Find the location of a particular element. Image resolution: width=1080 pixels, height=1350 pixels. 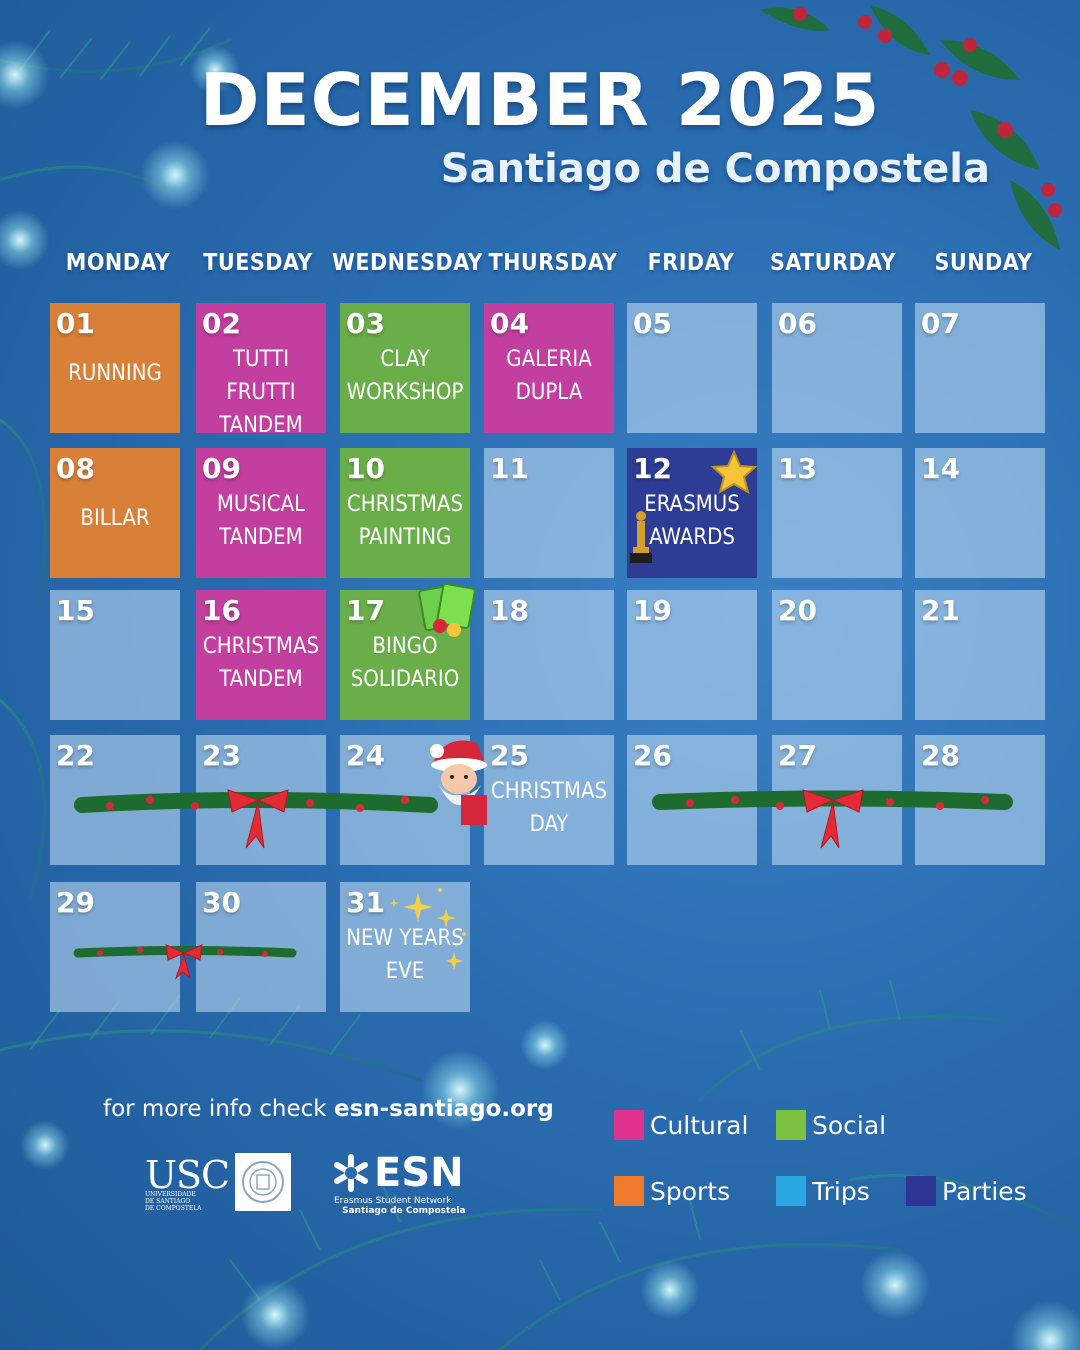

weekday-label: WEDNESDAY is located at coordinates (407, 263).